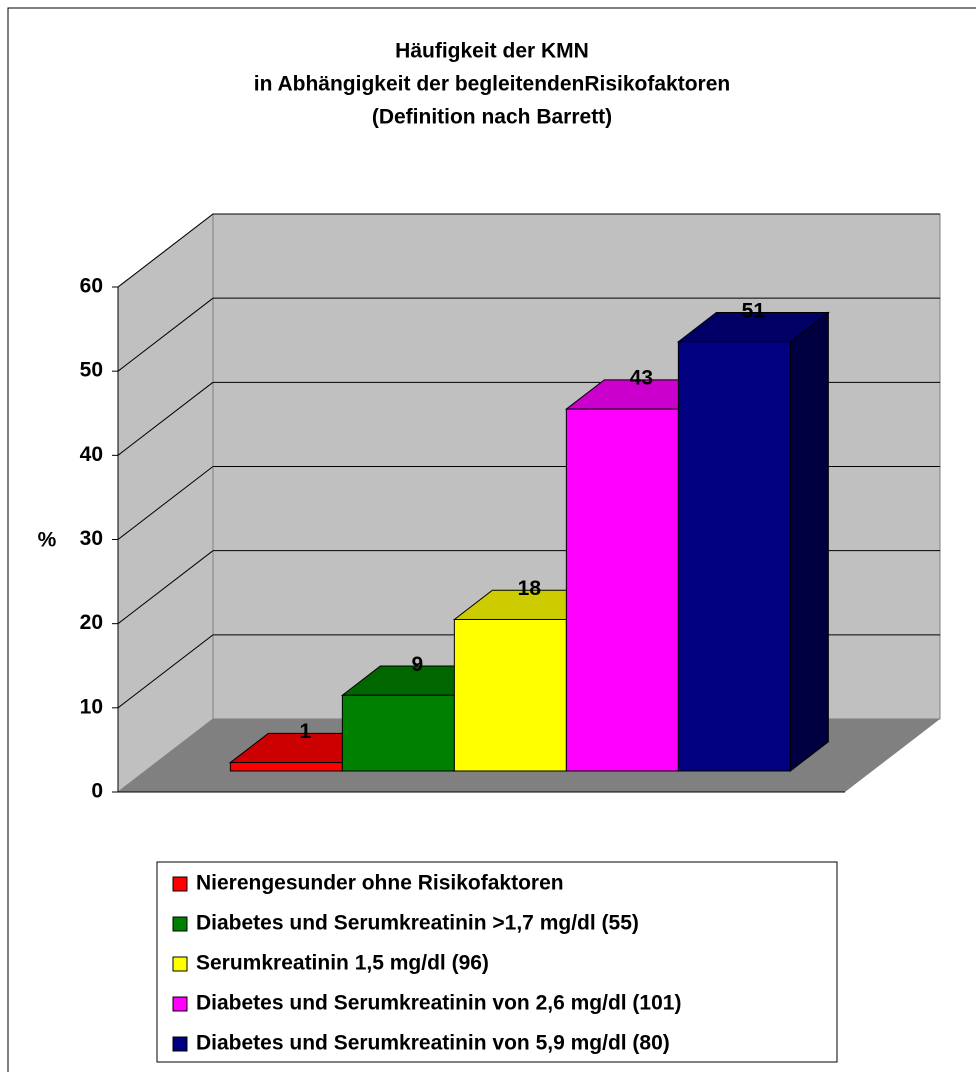  I want to click on legend-label: Nierengesunder ohne Risikofaktoren, so click(380, 883).